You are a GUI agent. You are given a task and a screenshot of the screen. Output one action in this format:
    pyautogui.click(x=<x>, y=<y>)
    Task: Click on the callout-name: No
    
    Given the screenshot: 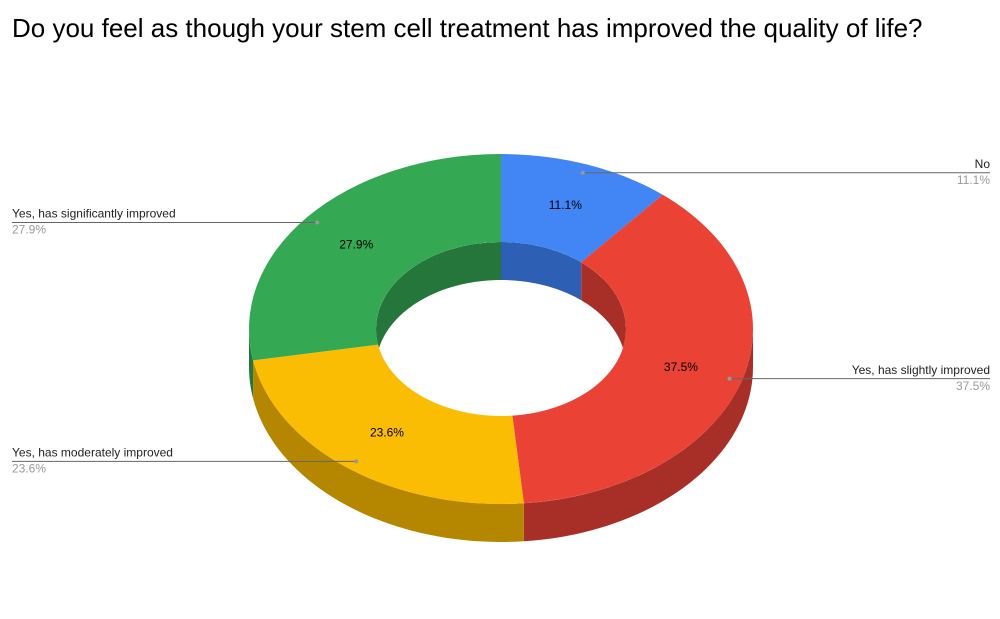 What is the action you would take?
    pyautogui.click(x=983, y=164)
    